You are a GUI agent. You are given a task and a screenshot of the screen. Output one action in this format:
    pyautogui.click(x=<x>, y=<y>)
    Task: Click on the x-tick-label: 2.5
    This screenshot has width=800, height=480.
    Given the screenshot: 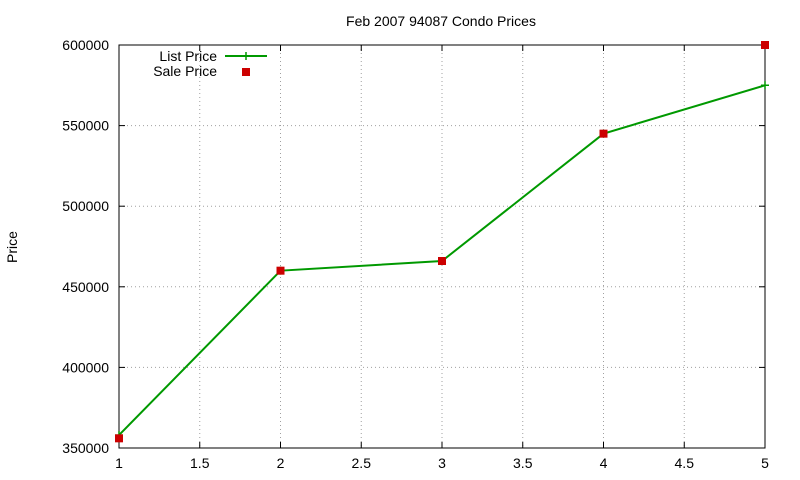 What is the action you would take?
    pyautogui.click(x=362, y=463)
    